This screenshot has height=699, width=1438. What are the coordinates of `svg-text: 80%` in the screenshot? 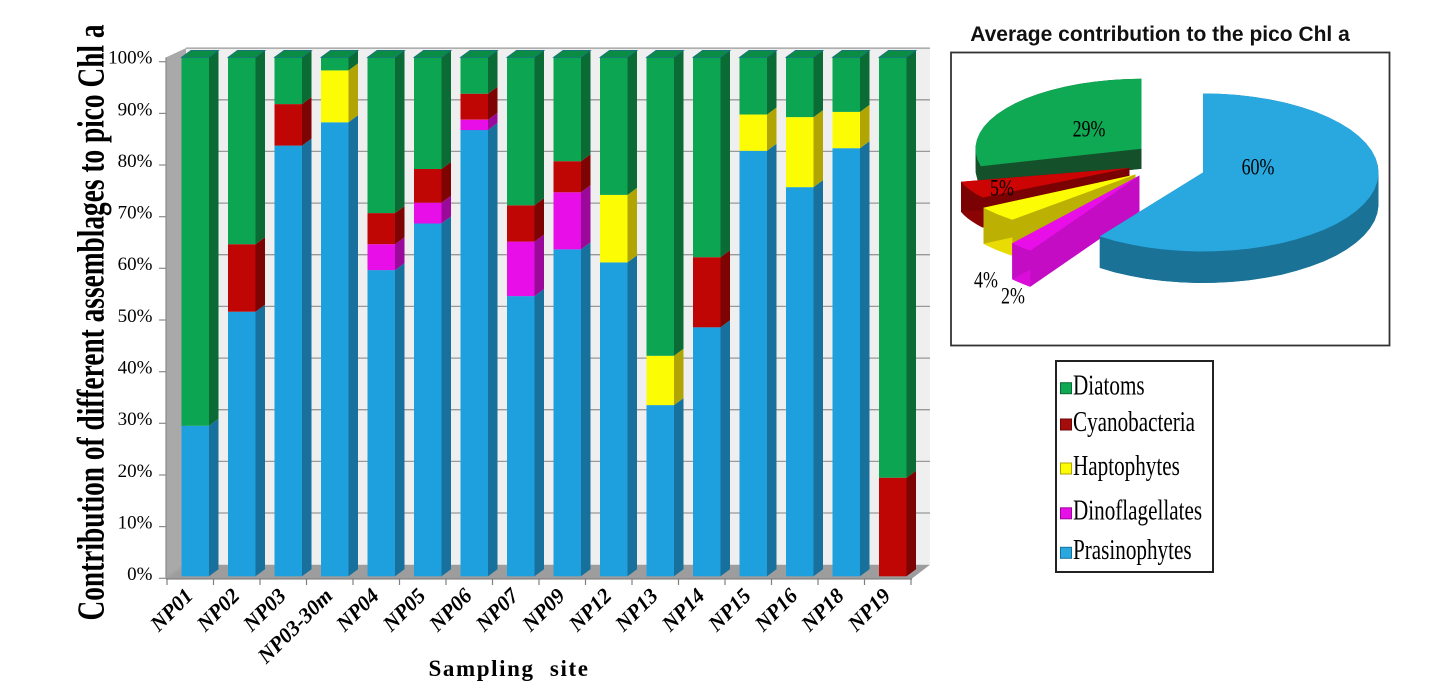 It's located at (135, 161).